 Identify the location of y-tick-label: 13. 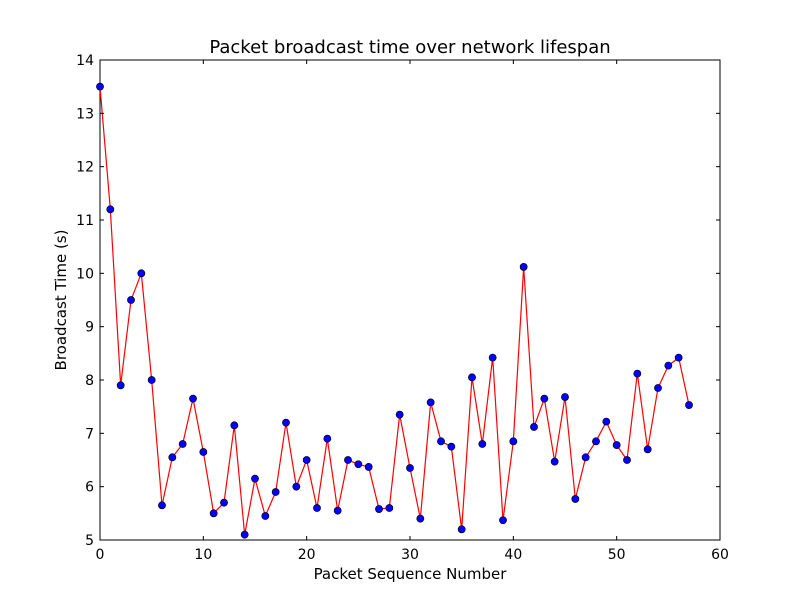
(85, 114).